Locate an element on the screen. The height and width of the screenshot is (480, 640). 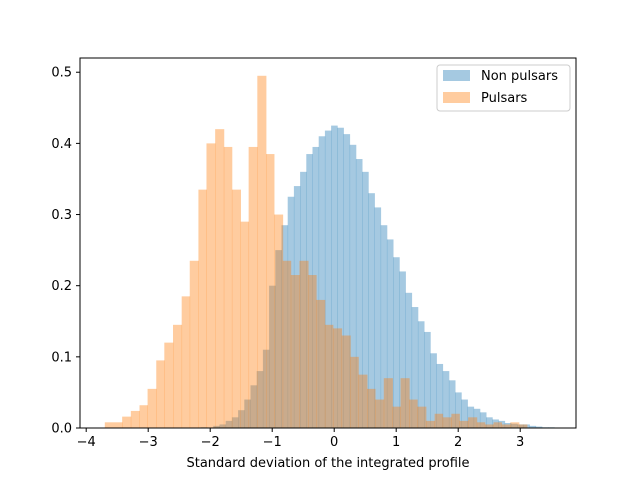
x-tick-label: −3 is located at coordinates (148, 442).